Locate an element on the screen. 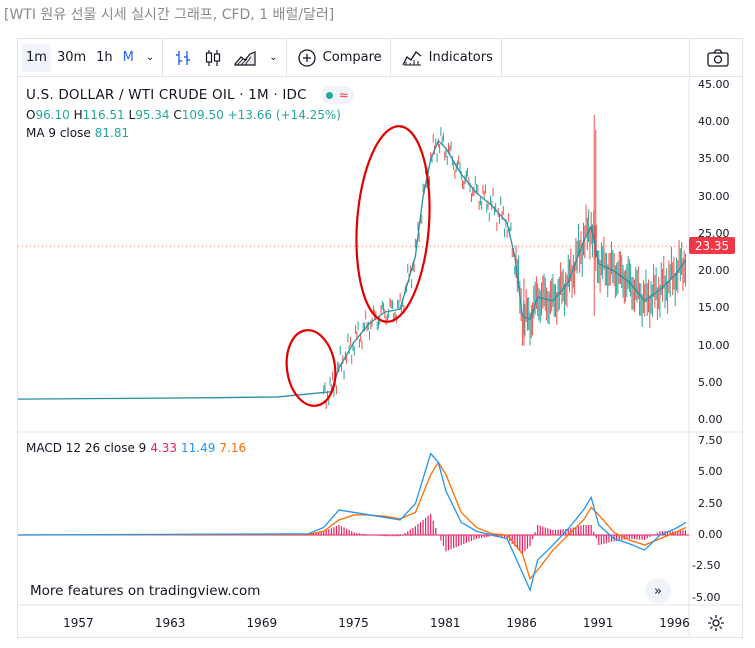 This screenshot has height=648, width=755. time-axis-label: 1957 is located at coordinates (78, 623).